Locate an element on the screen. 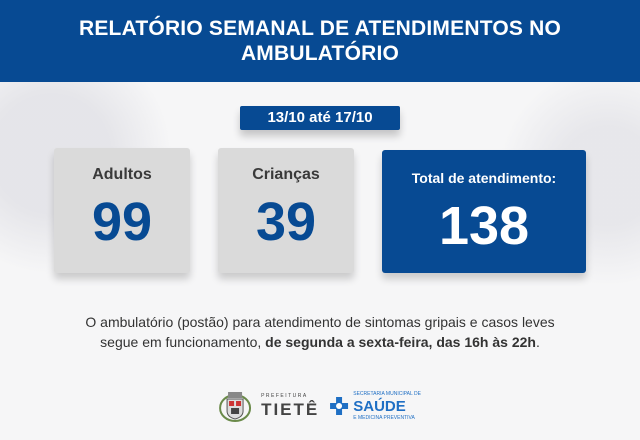 The width and height of the screenshot is (640, 440). title-line-2: AMBULATÓRIO is located at coordinates (320, 53).